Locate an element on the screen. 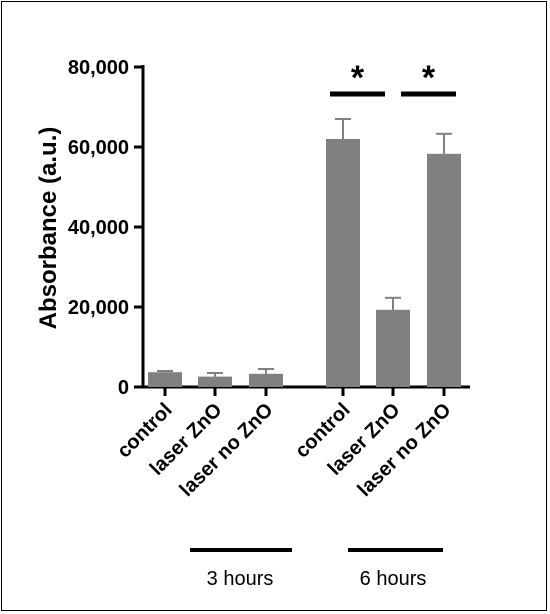  group-label: 3 hours is located at coordinates (240, 579).